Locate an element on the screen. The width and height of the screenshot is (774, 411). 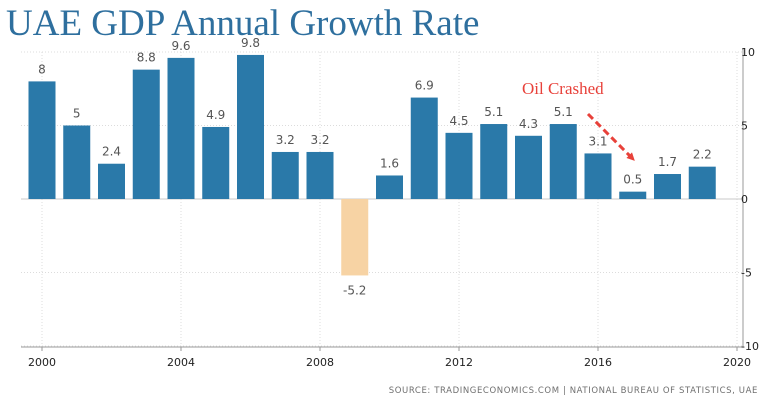
data-label-2015: 5.1 is located at coordinates (563, 112).